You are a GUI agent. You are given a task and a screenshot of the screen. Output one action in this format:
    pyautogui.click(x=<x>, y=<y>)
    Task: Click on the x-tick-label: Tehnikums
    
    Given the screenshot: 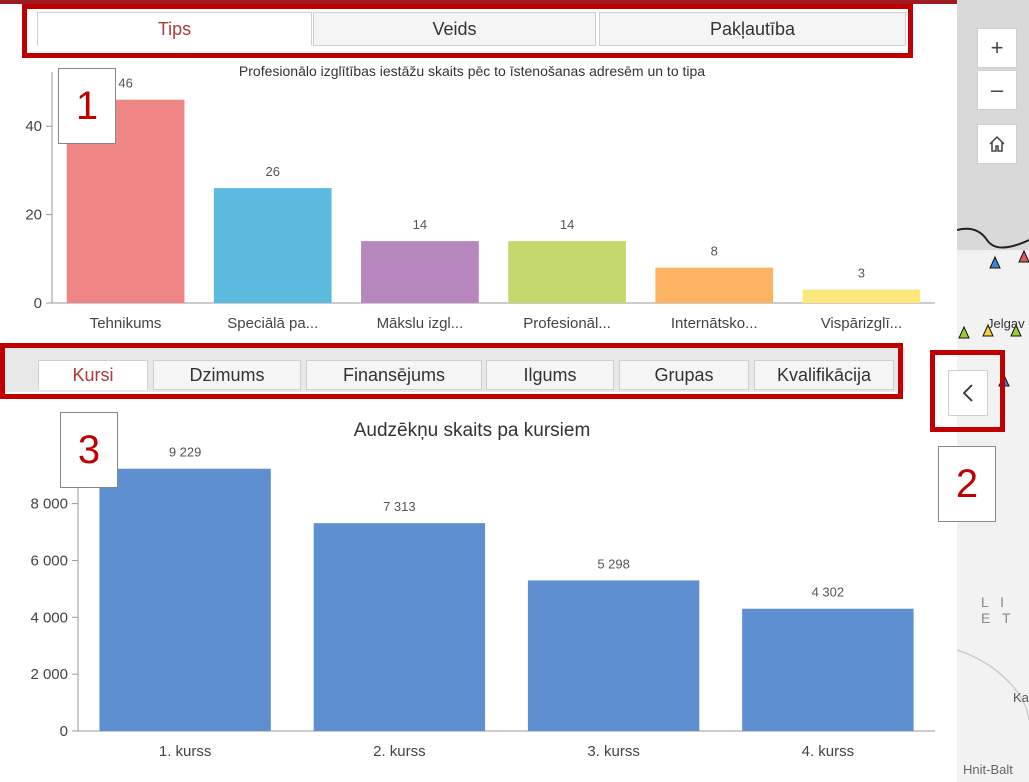 What is the action you would take?
    pyautogui.click(x=126, y=323)
    